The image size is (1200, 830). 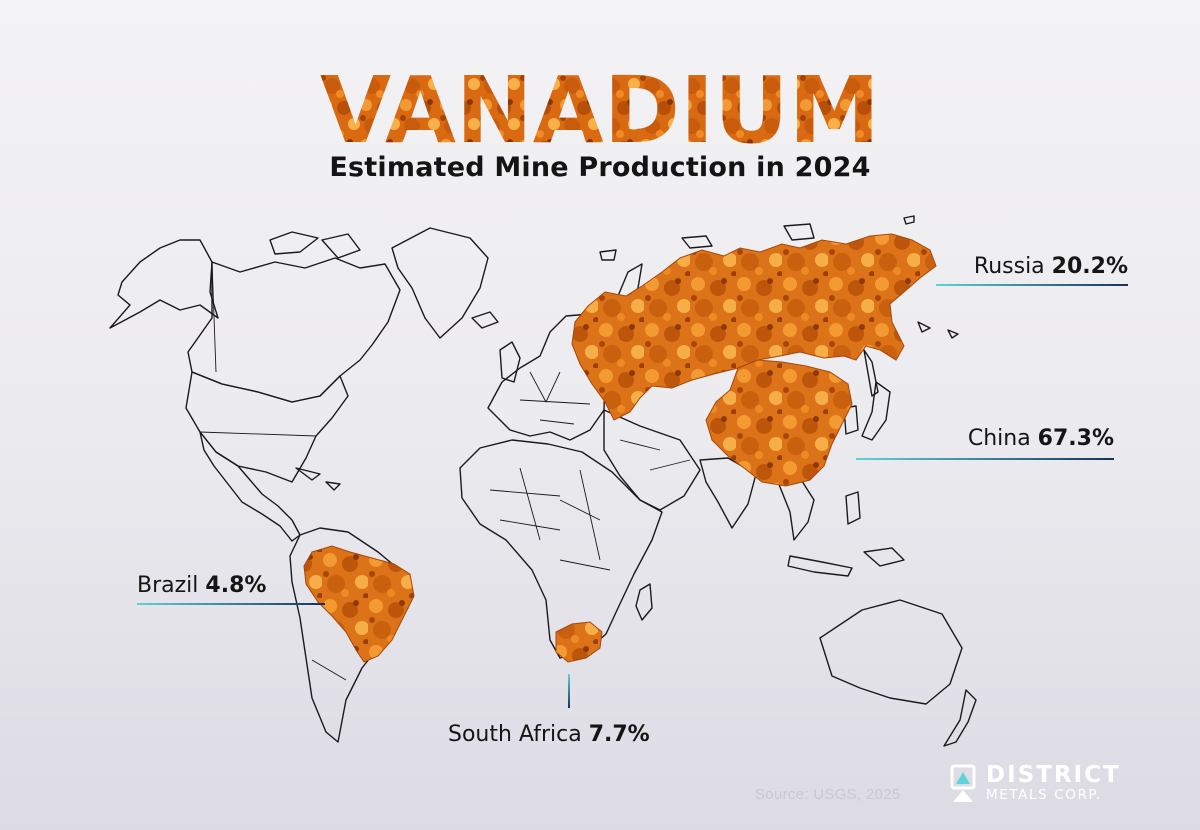 I want to click on australia-outline, so click(x=891, y=652).